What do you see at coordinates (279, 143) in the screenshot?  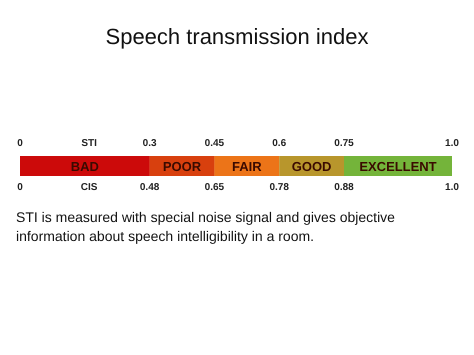 I see `x-tick-label: 0.6` at bounding box center [279, 143].